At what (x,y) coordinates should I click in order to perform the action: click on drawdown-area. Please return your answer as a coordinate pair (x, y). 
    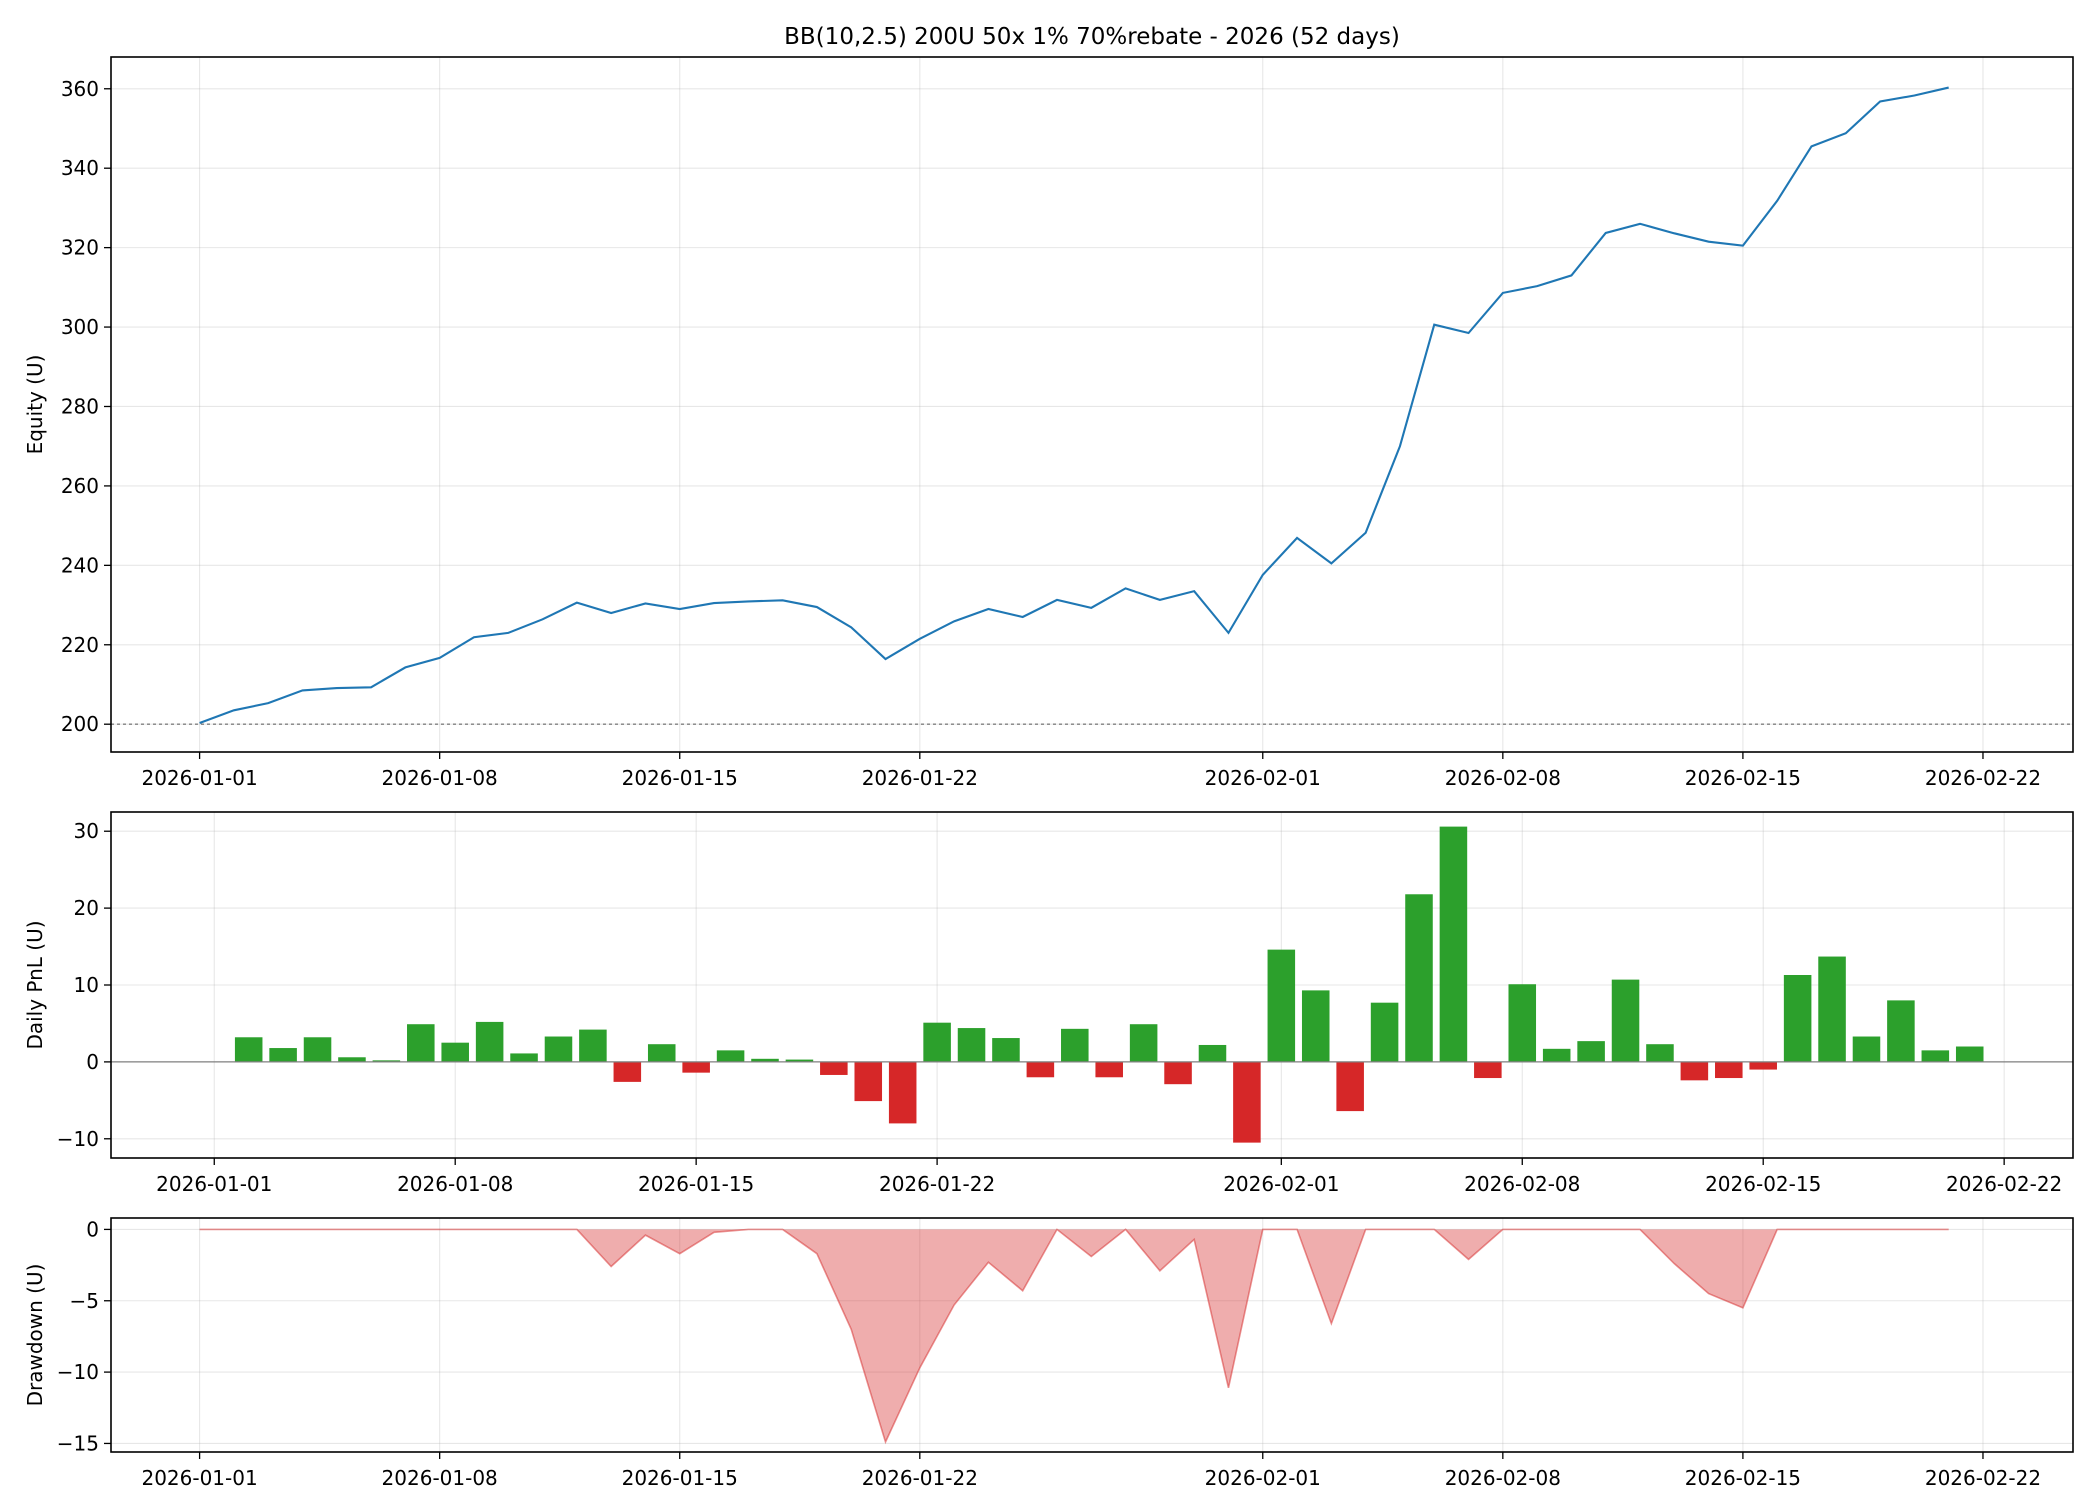
    Looking at the image, I should click on (1074, 1336).